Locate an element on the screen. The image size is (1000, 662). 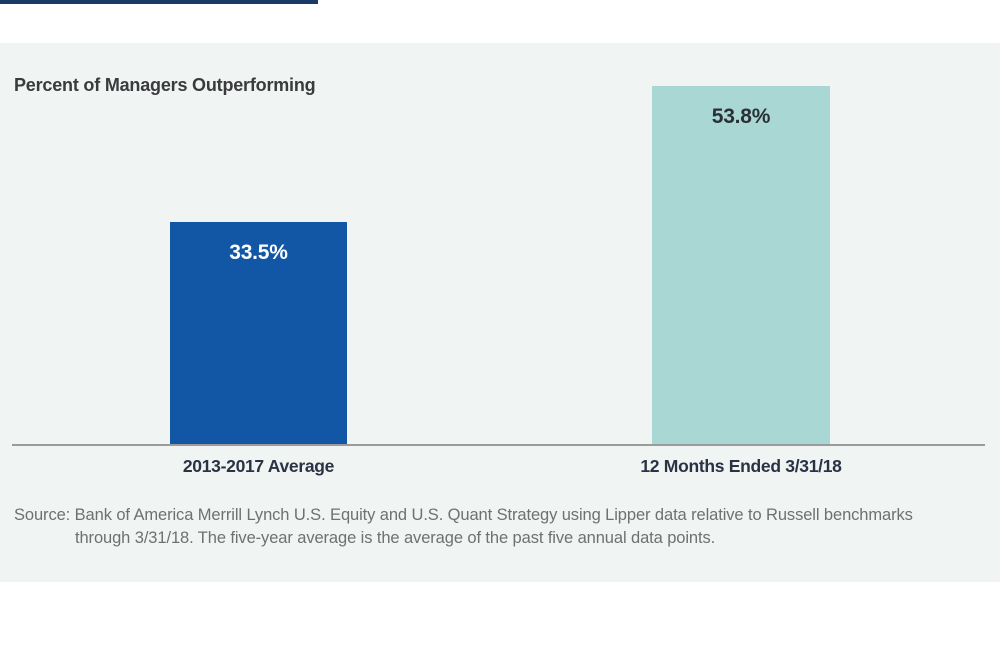
bar-value-label: 53.8% is located at coordinates (741, 116).